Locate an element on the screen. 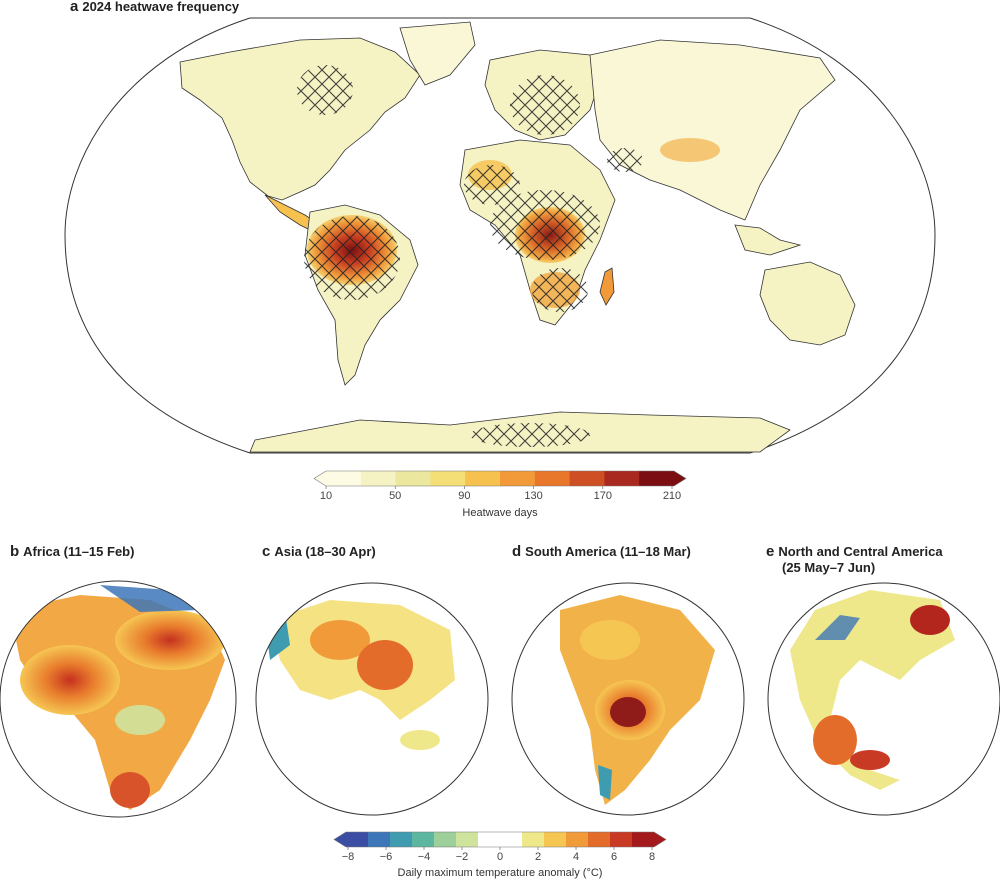 Image resolution: width=1000 pixels, height=883 pixels. colorbar-tick-label: −6 is located at coordinates (386, 857).